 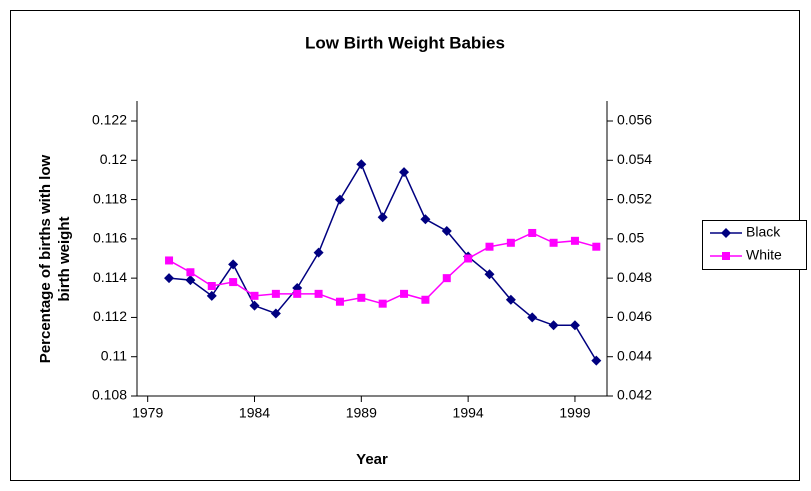 What do you see at coordinates (634, 159) in the screenshot?
I see `y2-tick-label: 0.054` at bounding box center [634, 159].